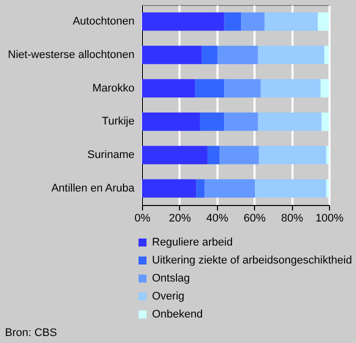  What do you see at coordinates (71, 54) in the screenshot?
I see `y-tick-label: Niet-westerse allochtonen` at bounding box center [71, 54].